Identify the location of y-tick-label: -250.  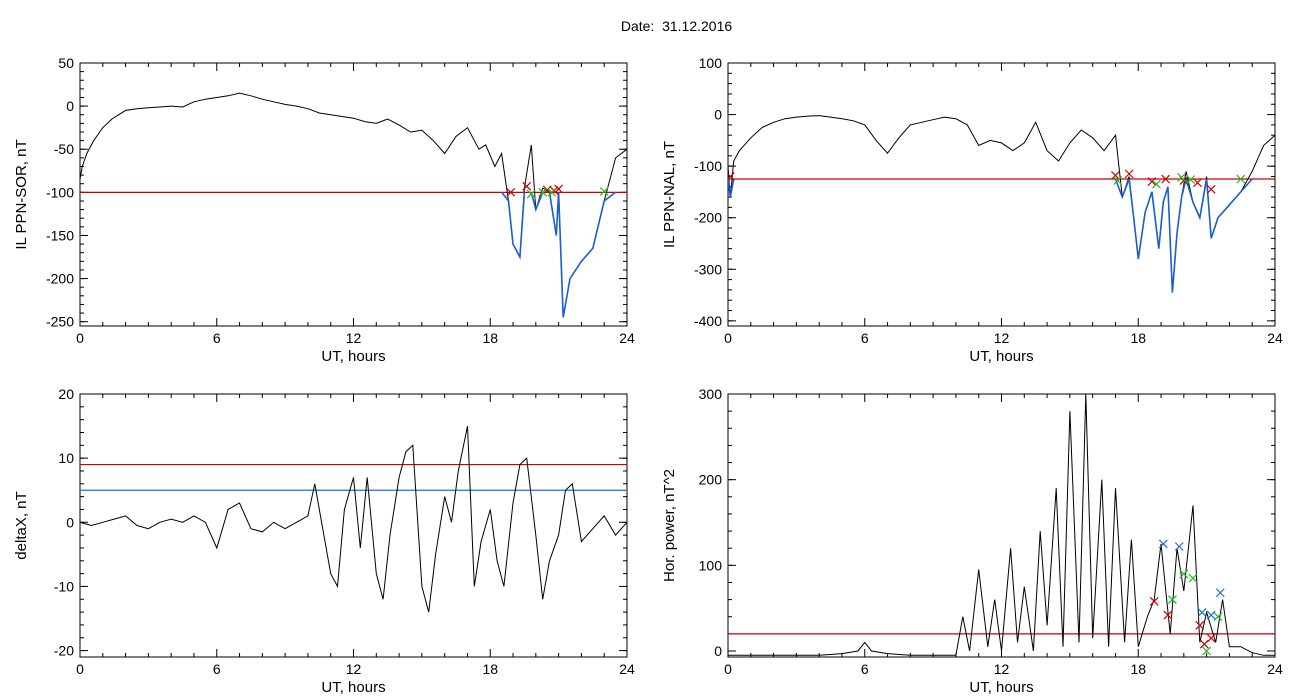
(60, 322).